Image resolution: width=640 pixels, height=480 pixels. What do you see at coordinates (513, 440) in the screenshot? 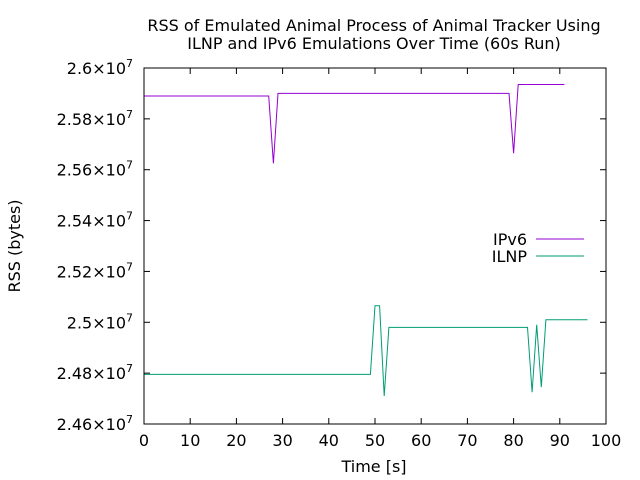
I see `x-tick-label: 80` at bounding box center [513, 440].